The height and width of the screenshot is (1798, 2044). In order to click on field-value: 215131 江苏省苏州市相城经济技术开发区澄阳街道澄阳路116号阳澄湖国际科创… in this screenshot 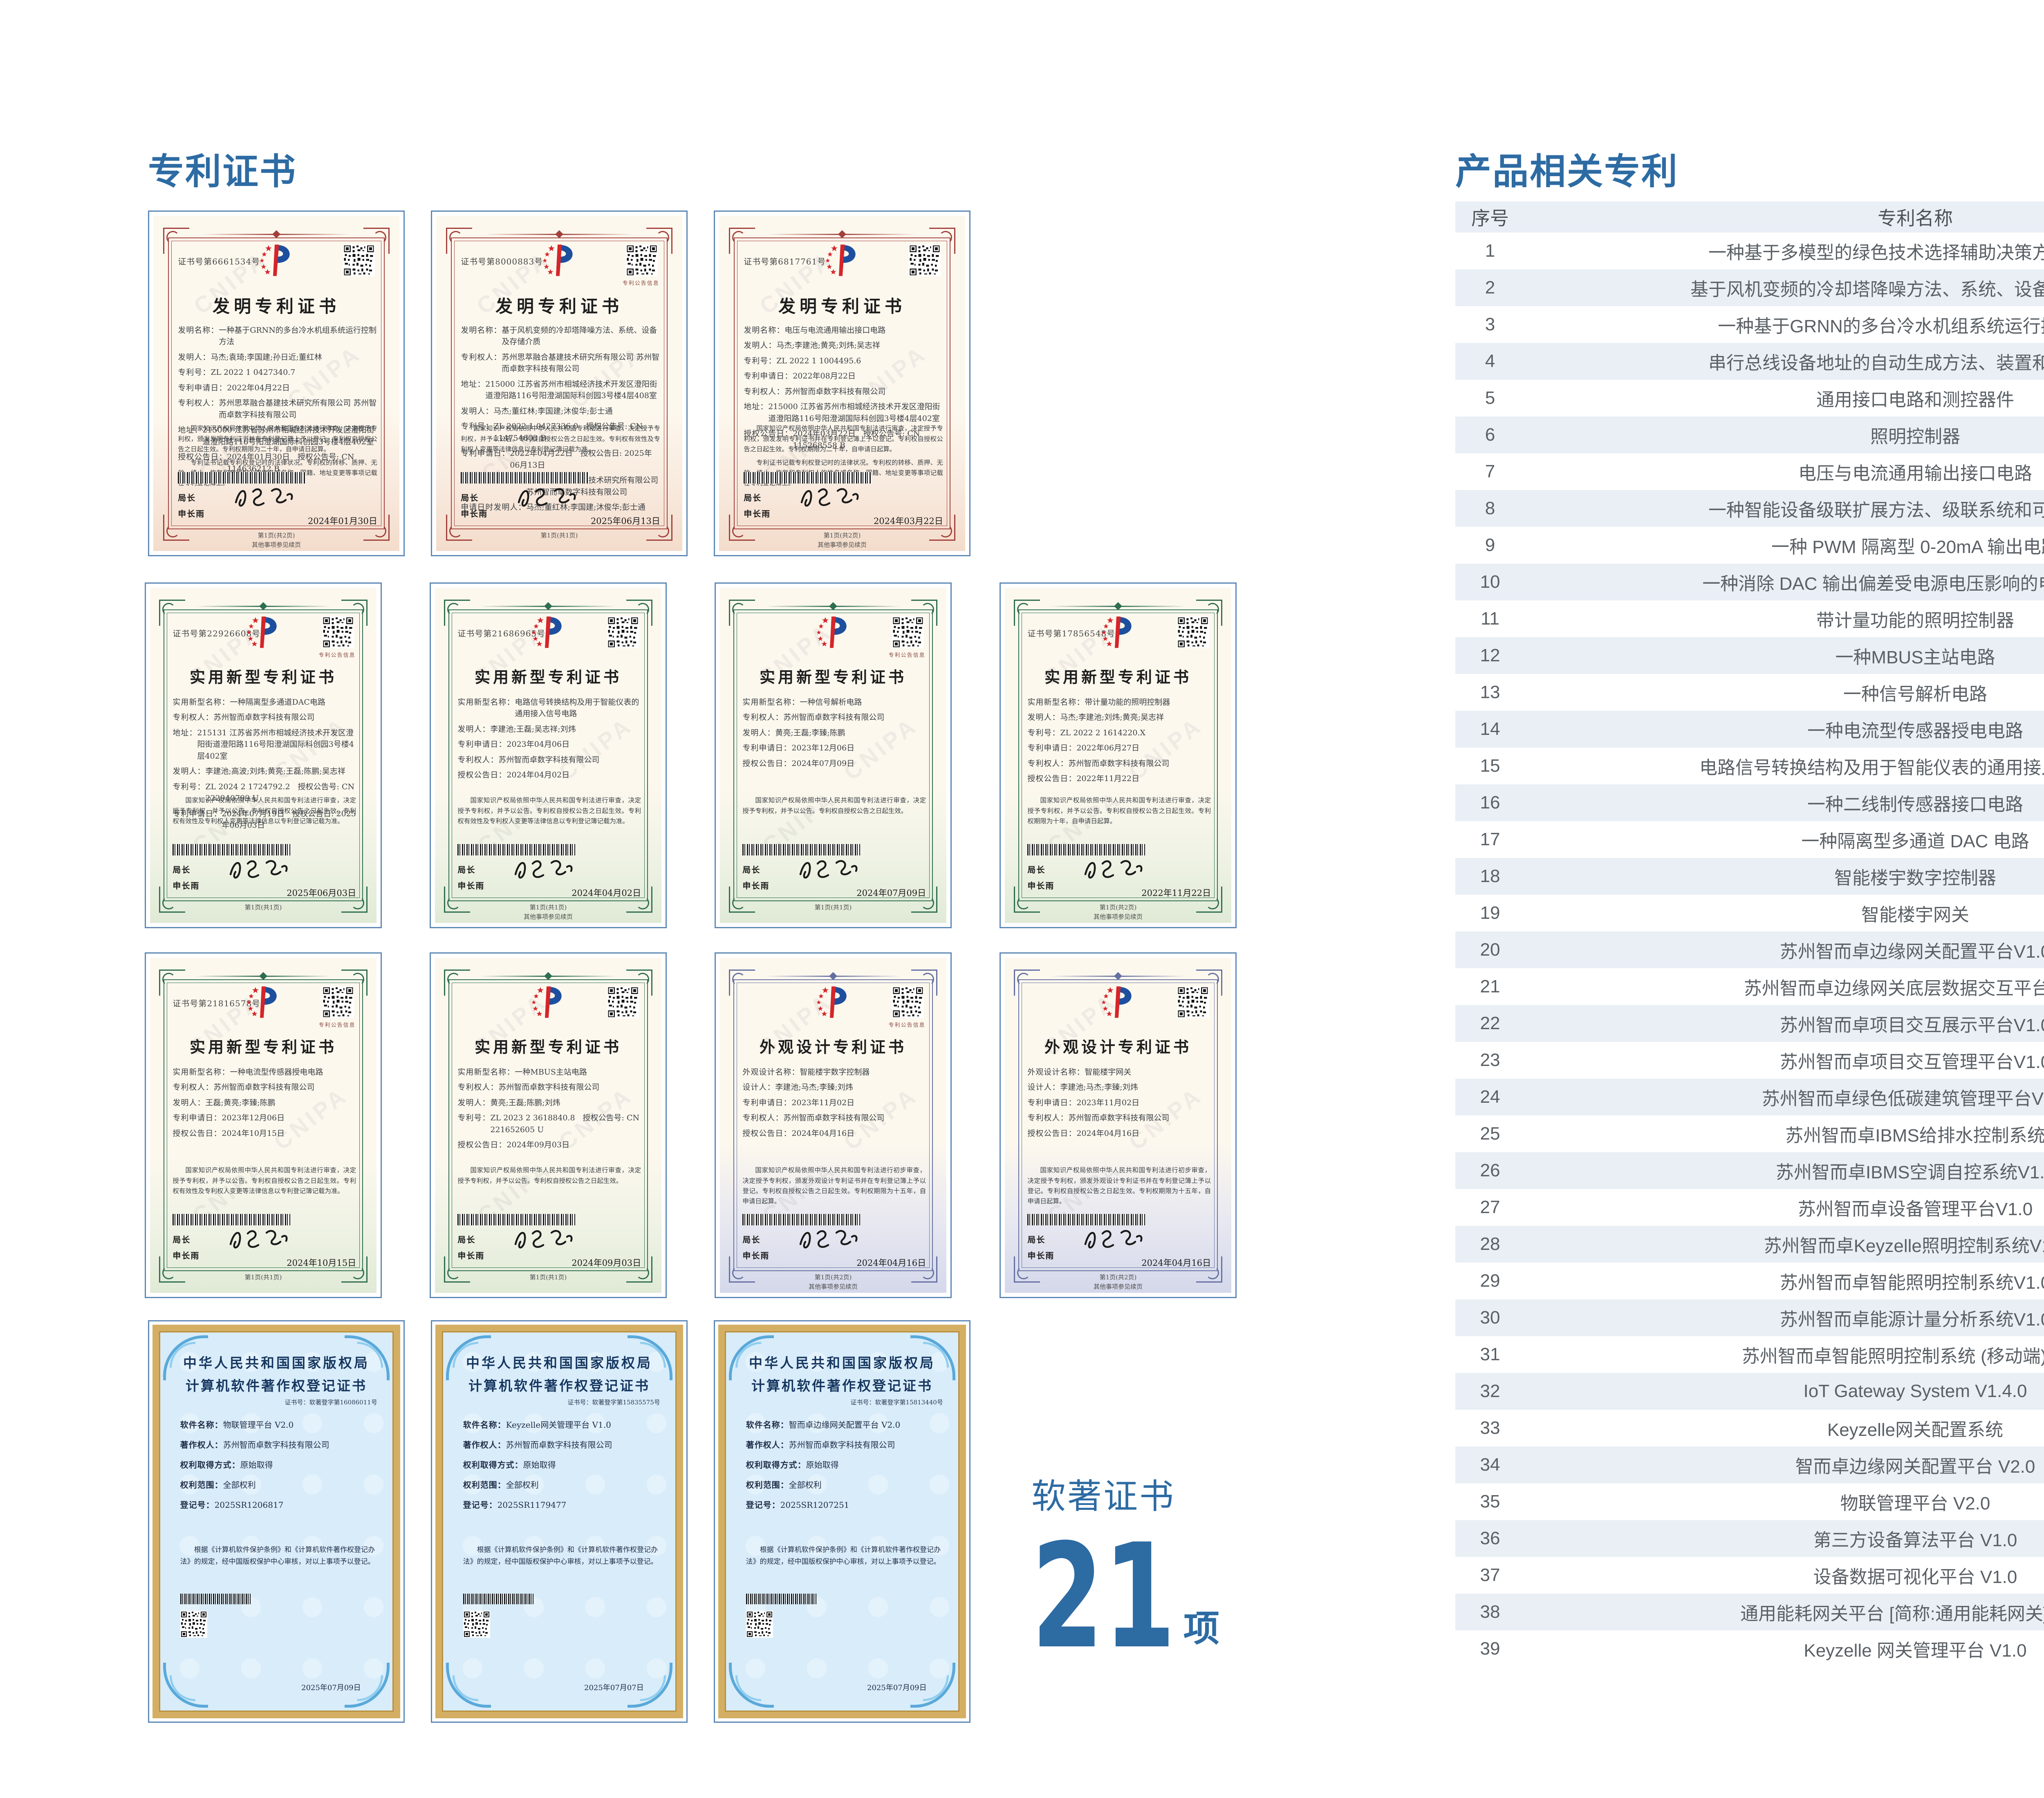, I will do `click(276, 744)`.